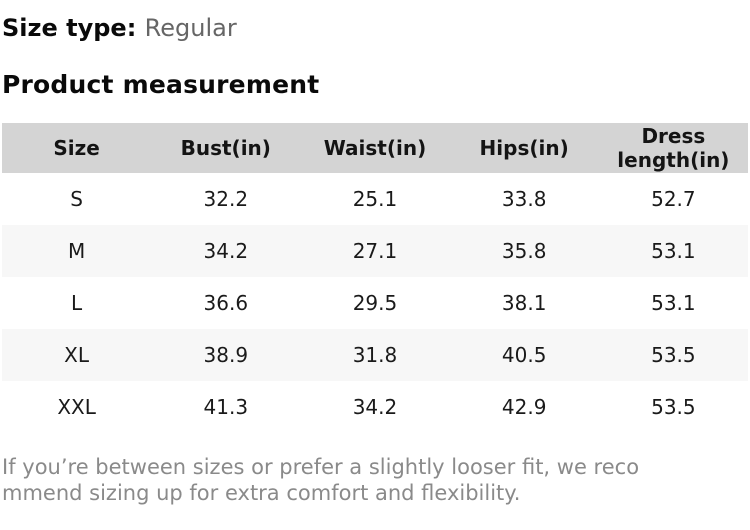  I want to click on size-cell: XL, so click(77, 355).